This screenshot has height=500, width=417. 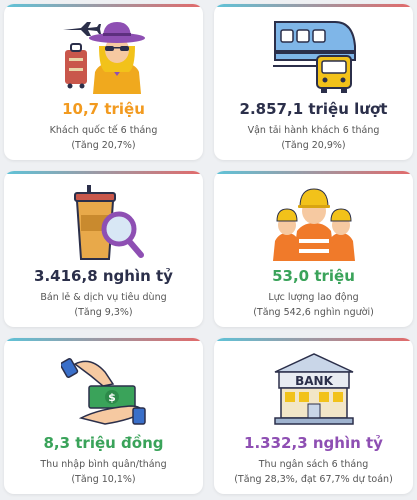 What do you see at coordinates (103, 443) in the screenshot?
I see `stat-value: 8,3 triệu đồng` at bounding box center [103, 443].